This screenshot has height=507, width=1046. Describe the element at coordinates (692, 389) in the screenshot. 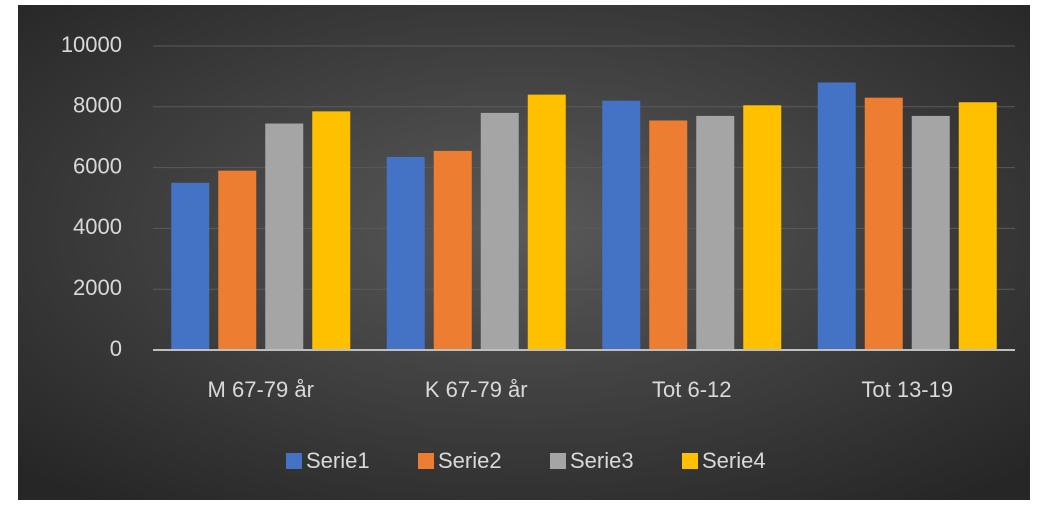

I see `x-tick-label: Tot 6-12` at that location.